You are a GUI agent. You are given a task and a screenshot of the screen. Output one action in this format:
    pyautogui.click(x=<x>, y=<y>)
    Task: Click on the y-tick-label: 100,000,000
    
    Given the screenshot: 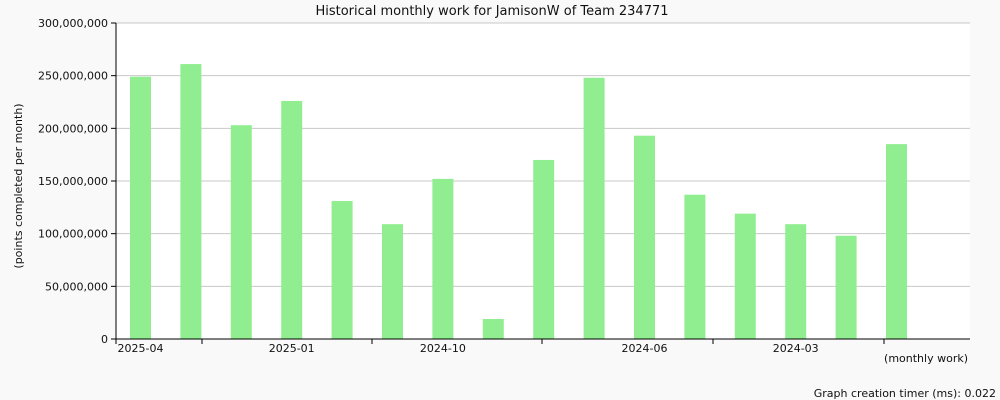 What is the action you would take?
    pyautogui.click(x=73, y=234)
    